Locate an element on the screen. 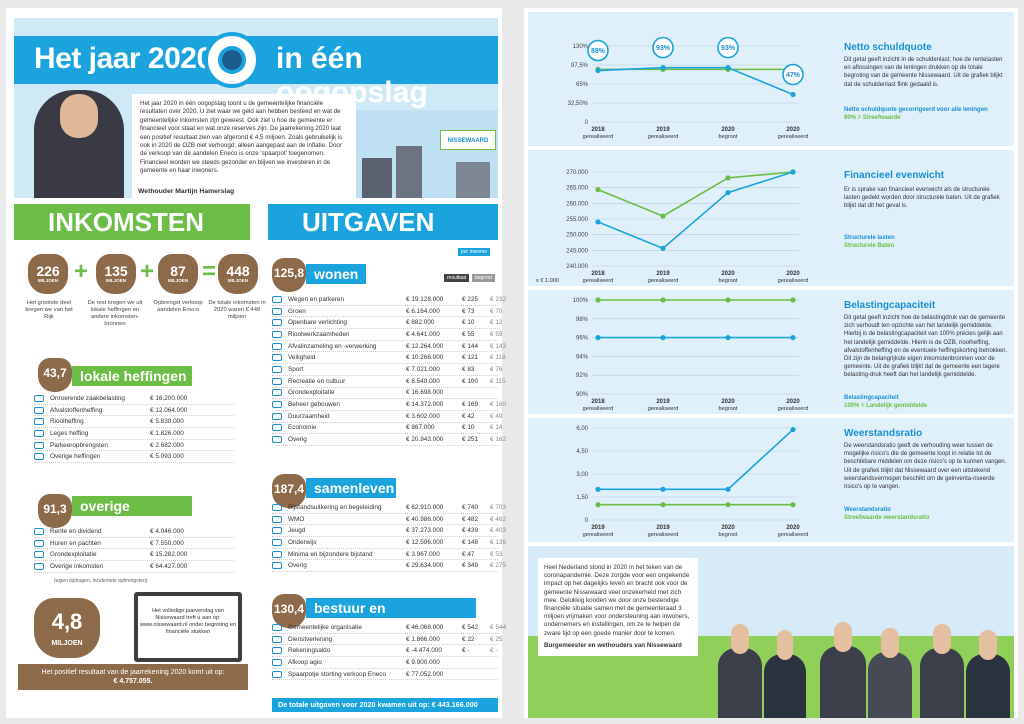 Image resolution: width=1024 pixels, height=724 pixels. legend-2: 100% = Landelijk gemiddelde is located at coordinates (886, 406).